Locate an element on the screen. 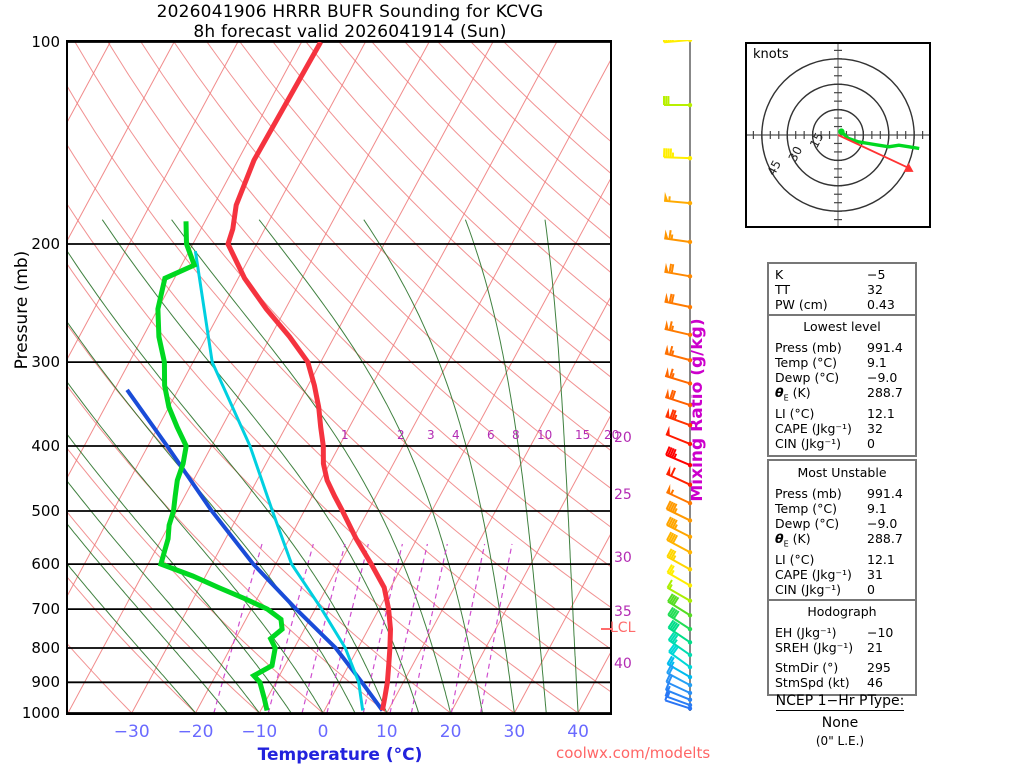 This screenshot has width=1024, height=768. table-row: SREH (Jkg⁻¹) 21 is located at coordinates (842, 647).